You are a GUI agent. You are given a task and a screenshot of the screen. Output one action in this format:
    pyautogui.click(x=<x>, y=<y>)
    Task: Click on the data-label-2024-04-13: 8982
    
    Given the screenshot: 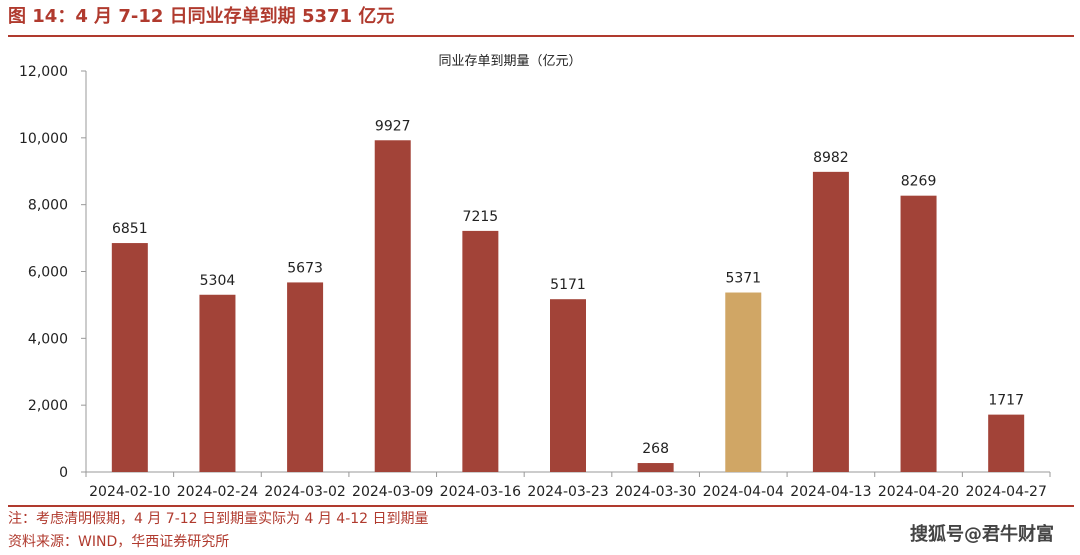 What is the action you would take?
    pyautogui.click(x=831, y=158)
    